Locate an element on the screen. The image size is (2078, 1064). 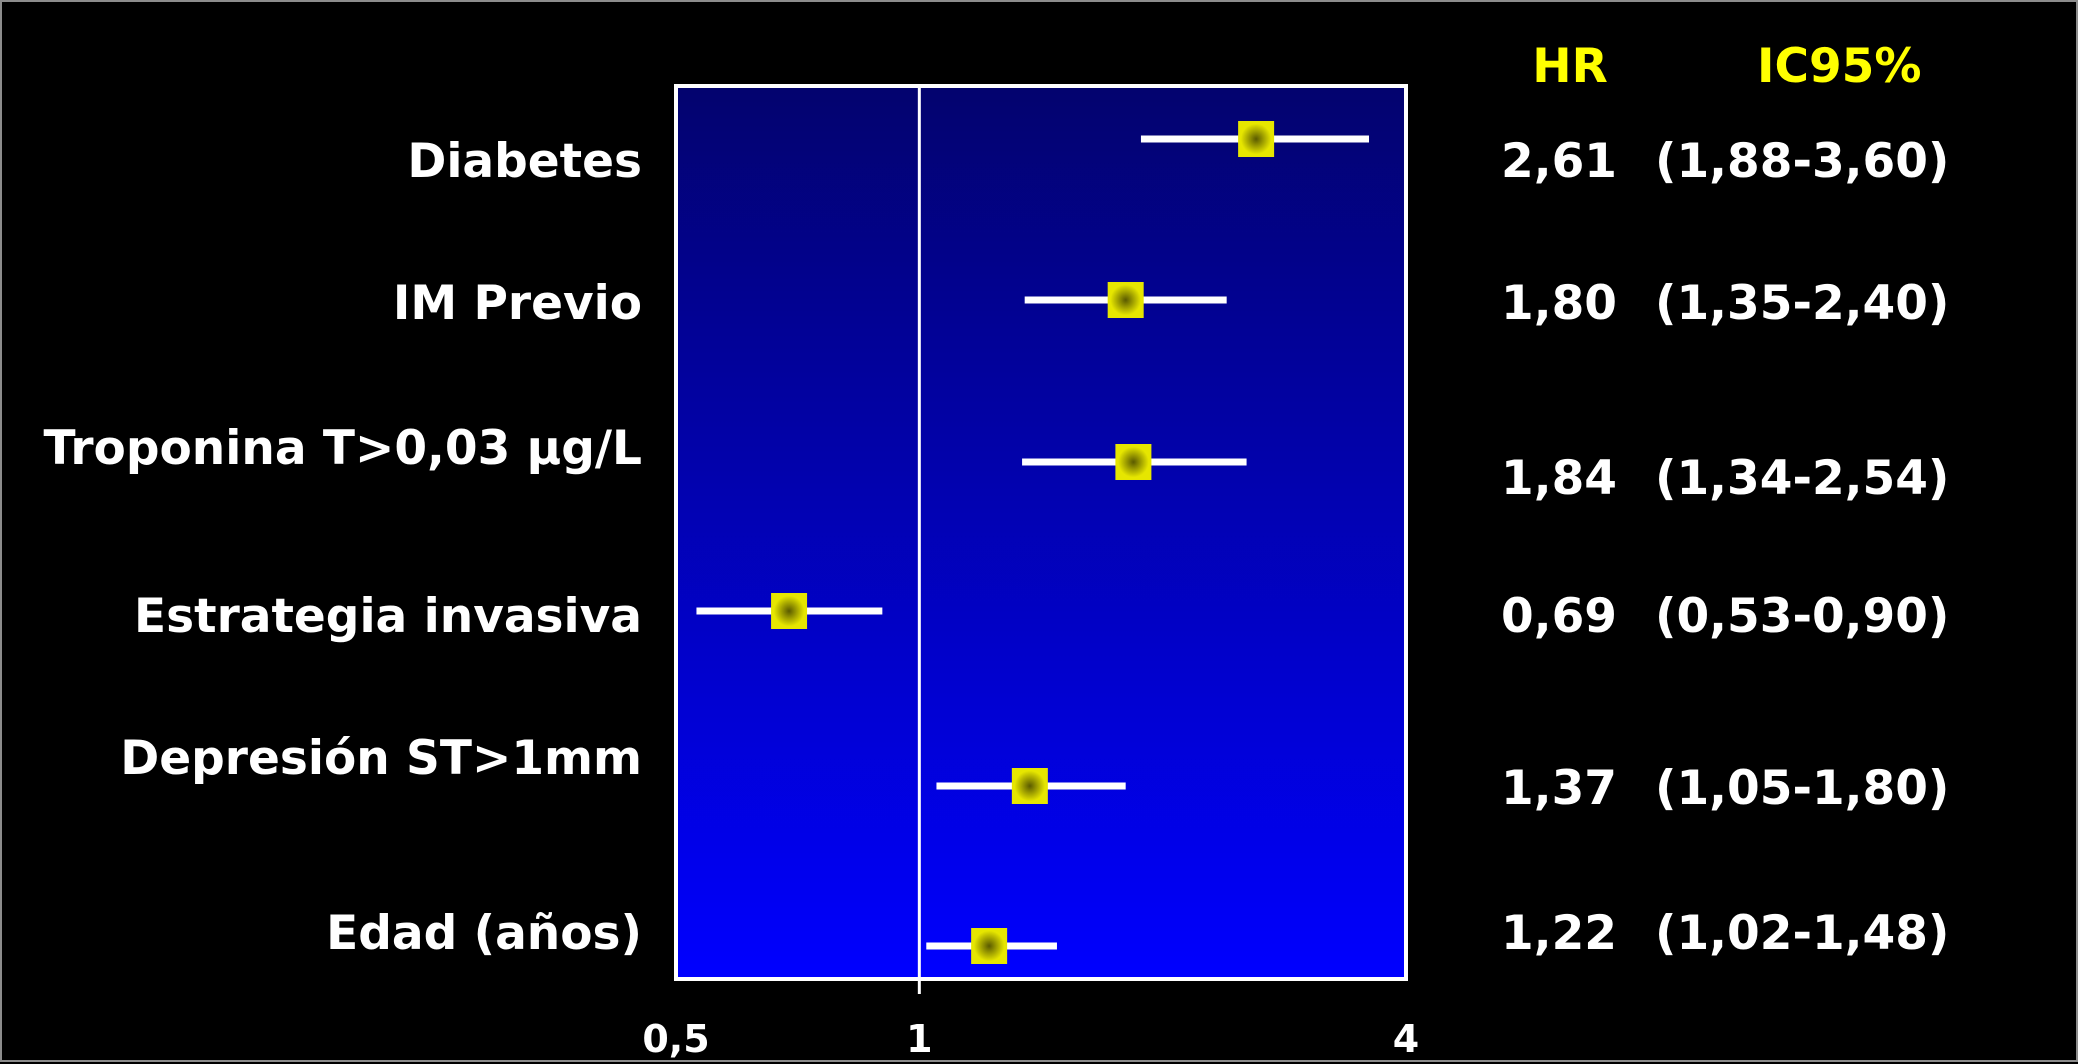
ci-value: (1,35-2,40) is located at coordinates (1802, 303).